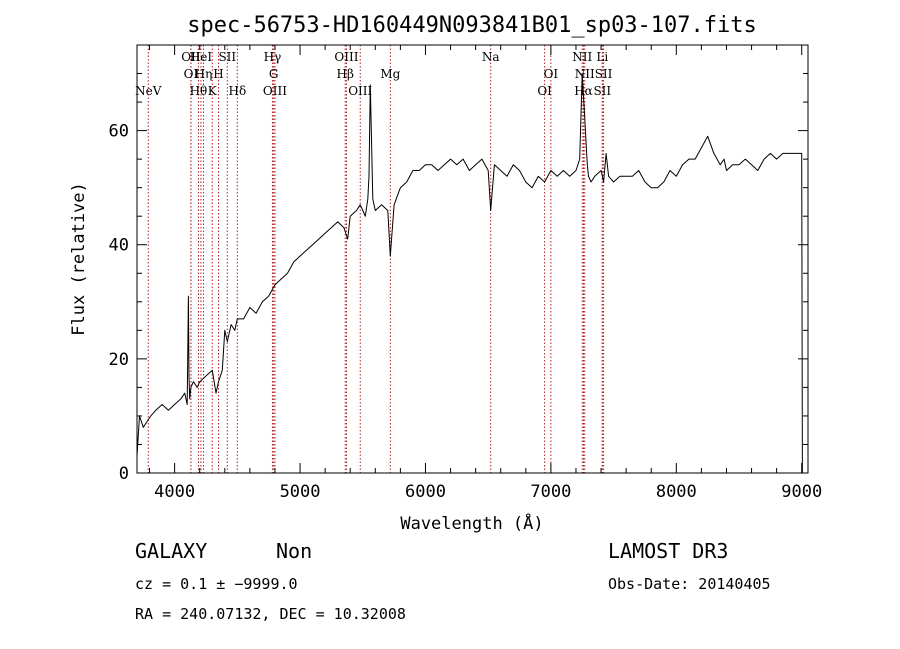 The height and width of the screenshot is (649, 900). Describe the element at coordinates (544, 91) in the screenshot. I see `line-label-19: OI` at that location.